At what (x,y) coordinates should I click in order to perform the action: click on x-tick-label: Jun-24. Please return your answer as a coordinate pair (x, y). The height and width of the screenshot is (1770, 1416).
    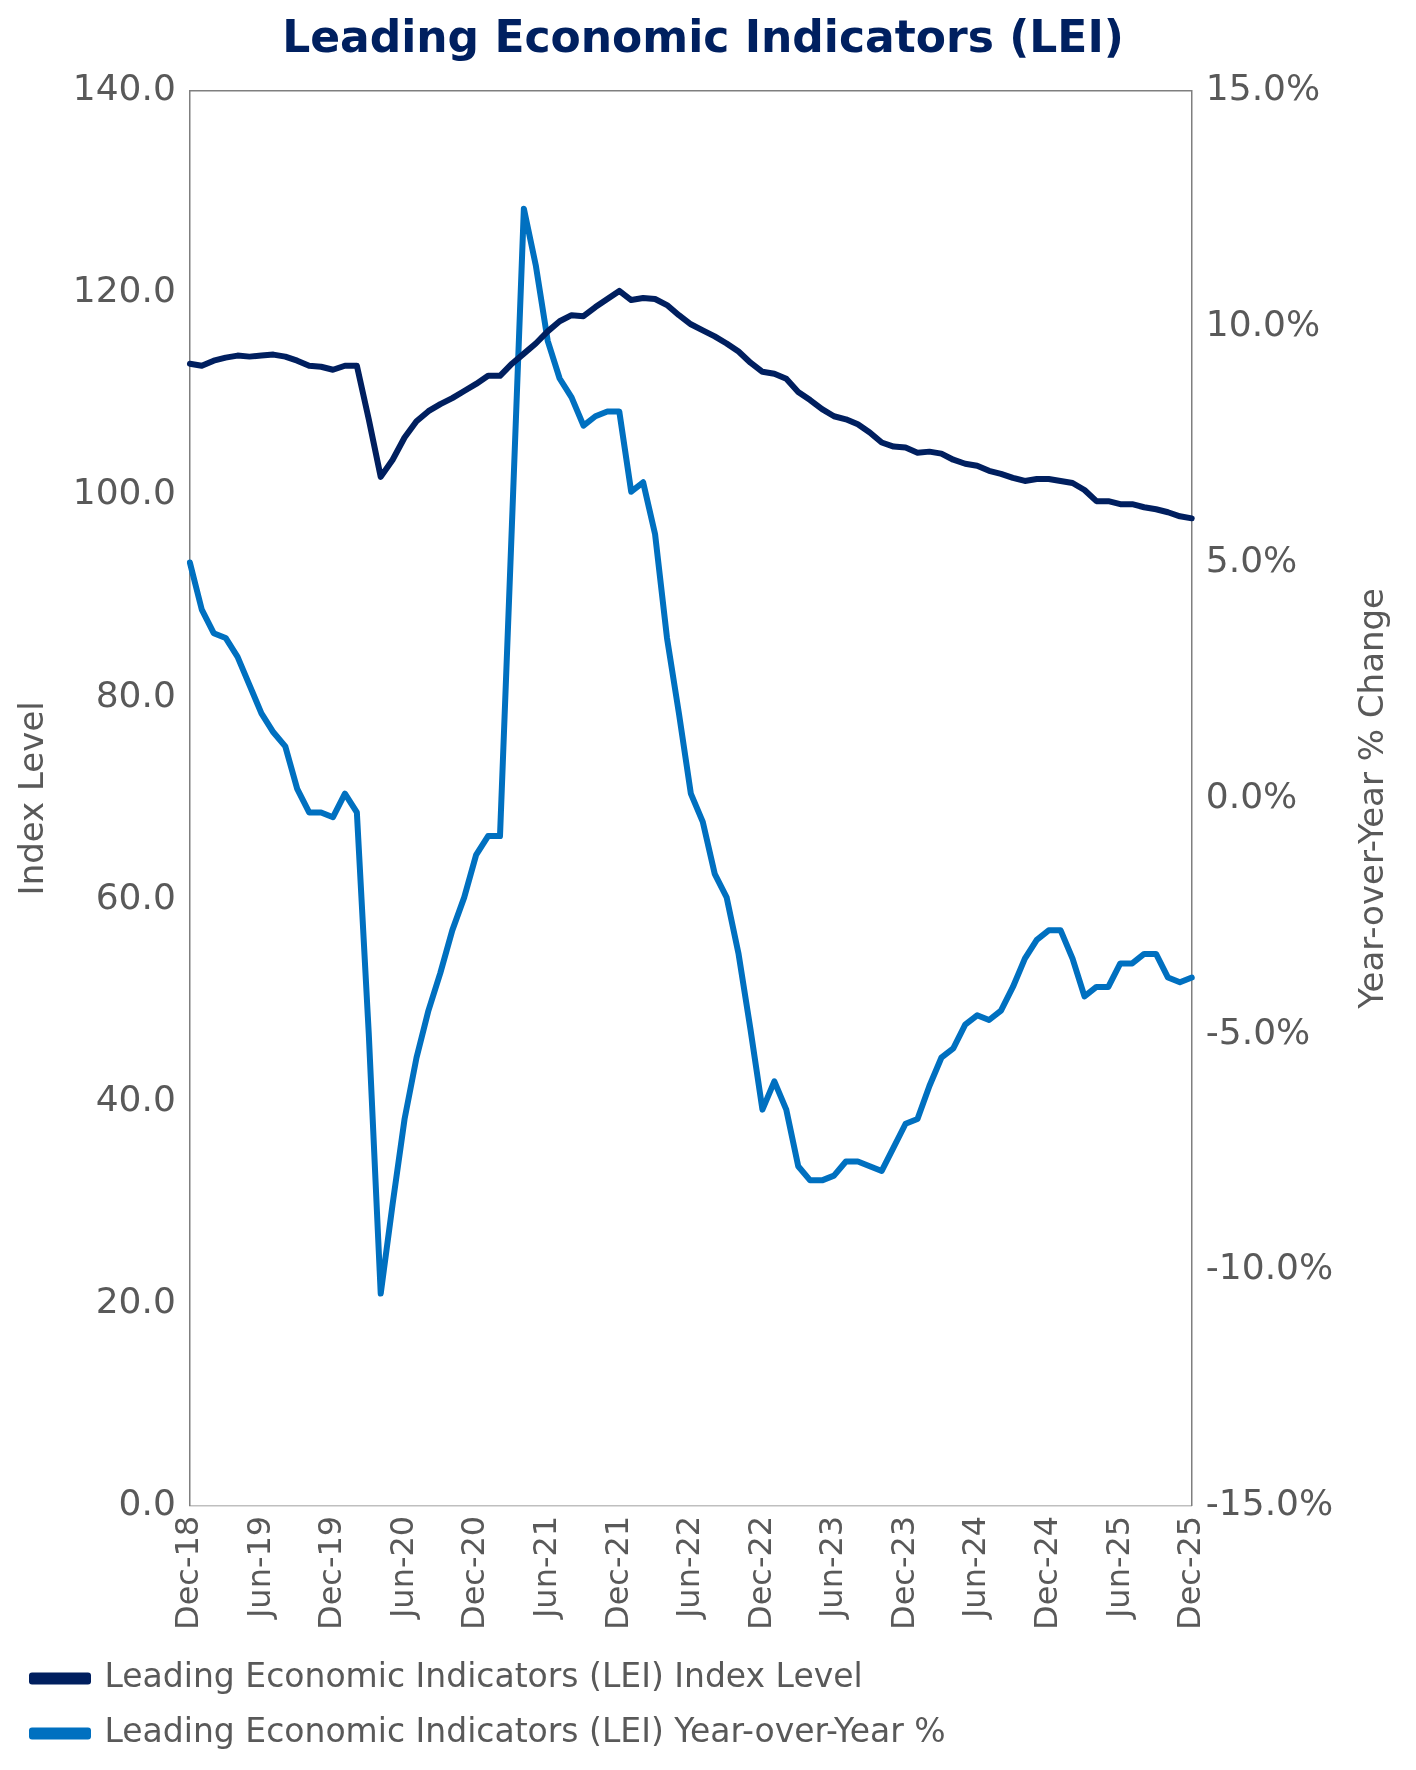
    Looking at the image, I should click on (974, 1568).